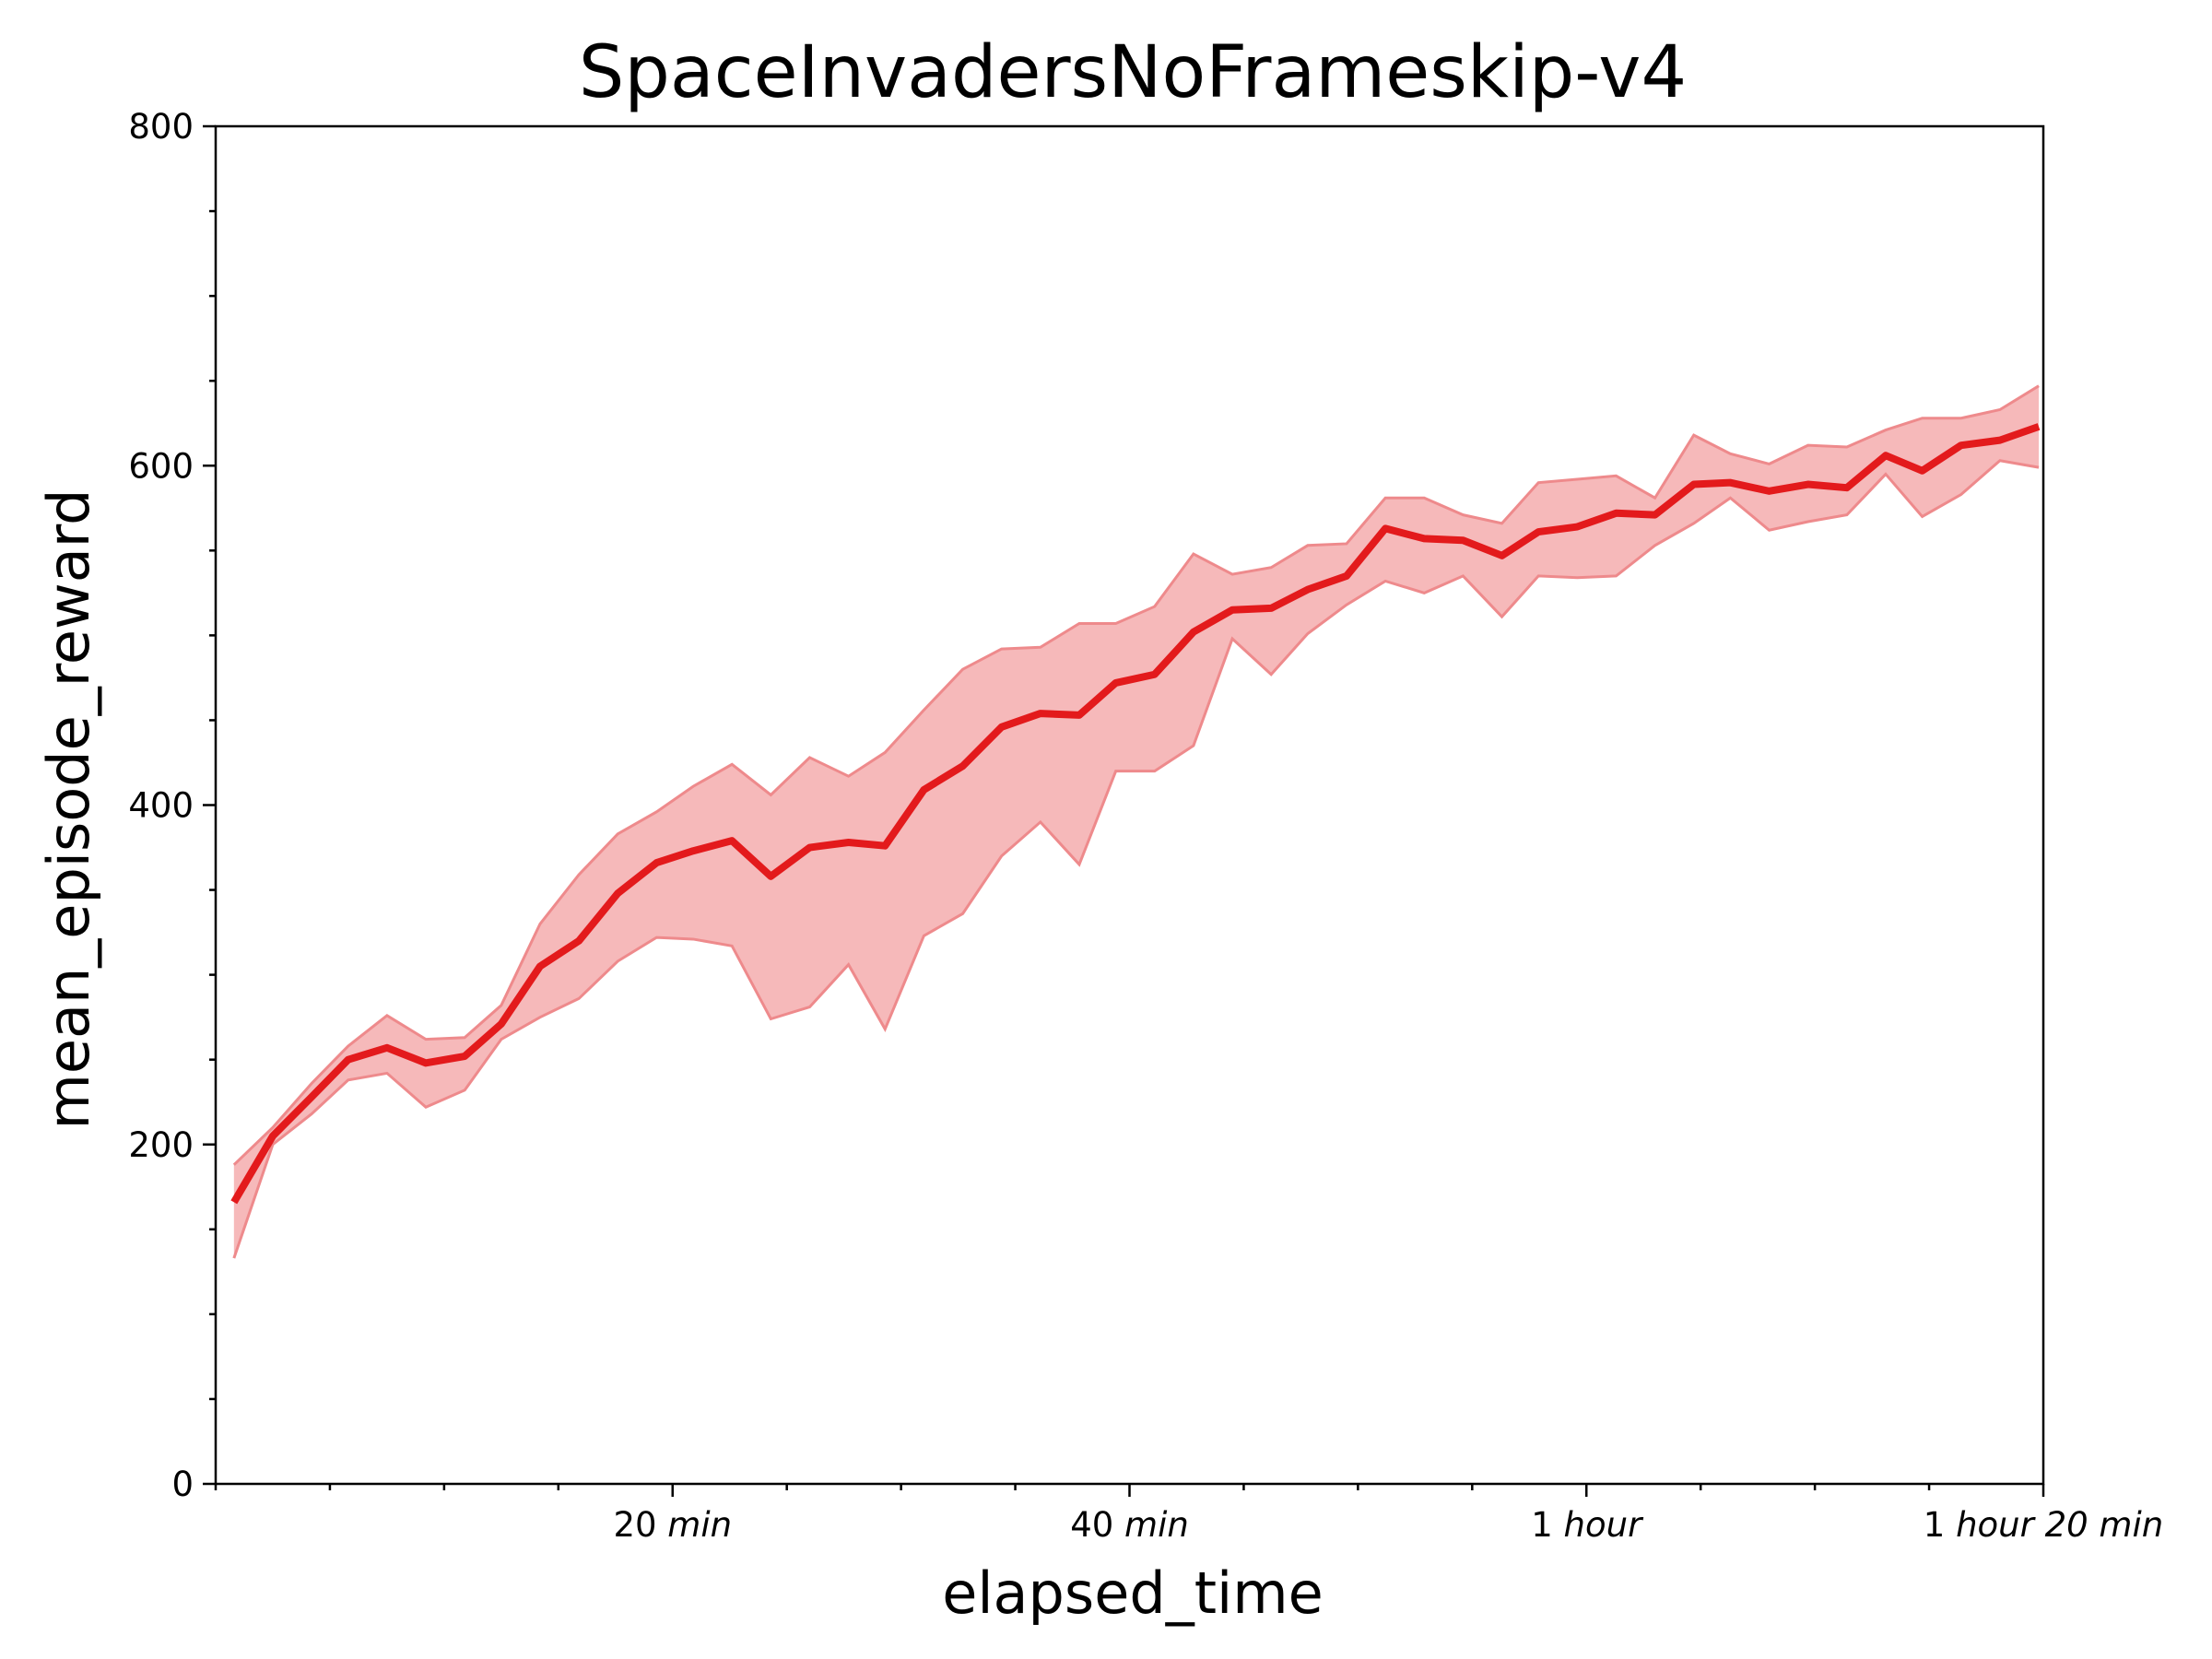 Image resolution: width=2212 pixels, height=1659 pixels. What do you see at coordinates (1133, 72) in the screenshot?
I see `chart-title: SpaceInvadersNoFrameskip-v4` at bounding box center [1133, 72].